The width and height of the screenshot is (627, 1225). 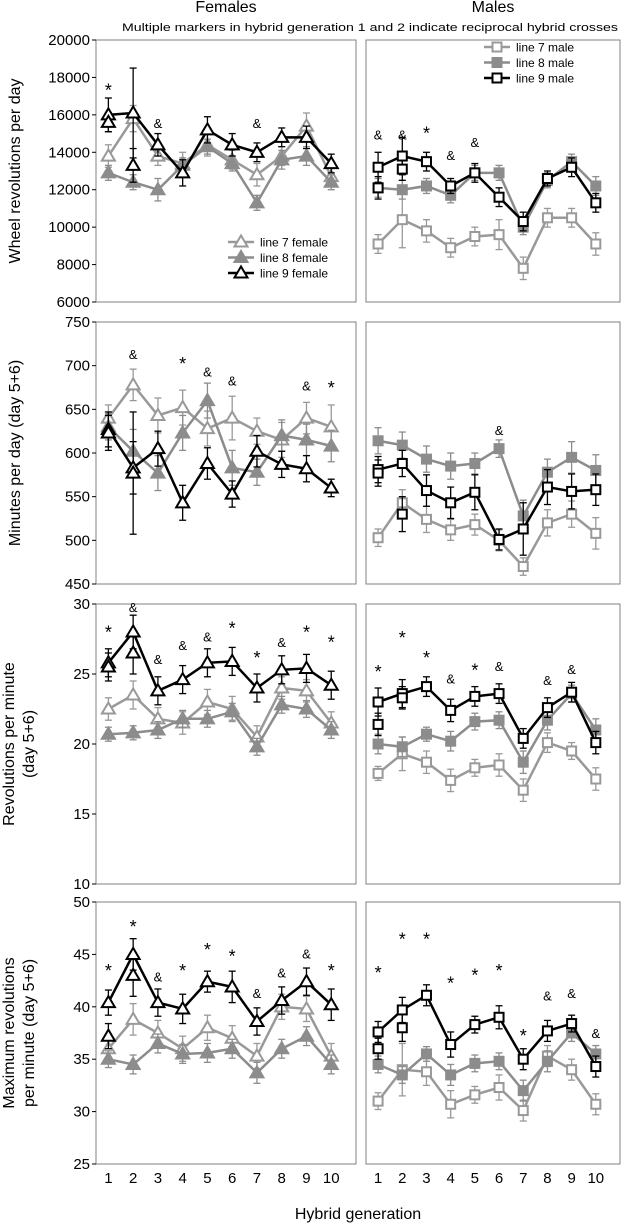 What do you see at coordinates (475, 1178) in the screenshot?
I see `x-tick-label: 5` at bounding box center [475, 1178].